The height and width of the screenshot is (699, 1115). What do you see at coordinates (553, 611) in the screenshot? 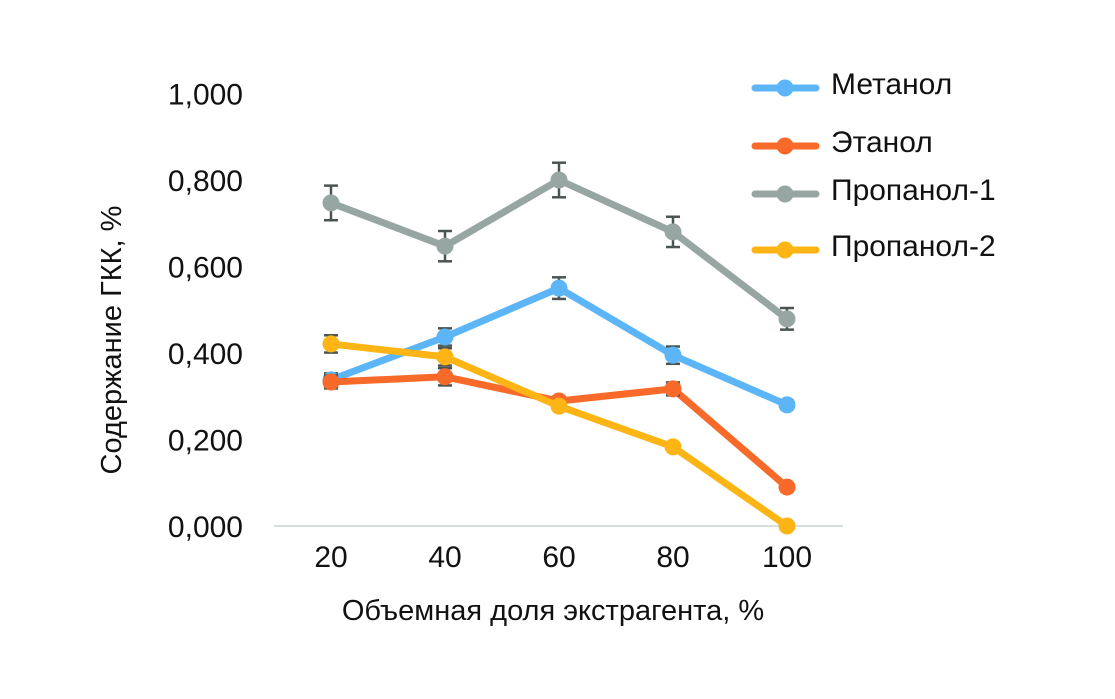
I see `x-axis-title: Объемная доля экстрагента, %` at bounding box center [553, 611].